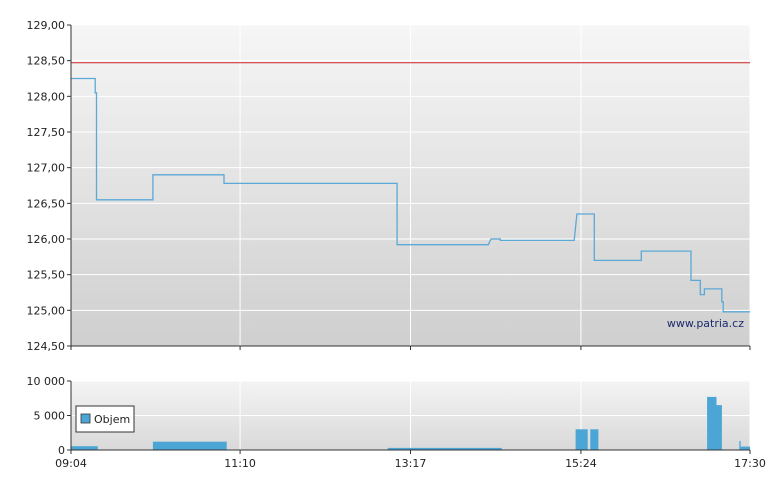 The width and height of the screenshot is (780, 490). What do you see at coordinates (46, 25) in the screenshot?
I see `price-y-tick-label: 129,00` at bounding box center [46, 25].